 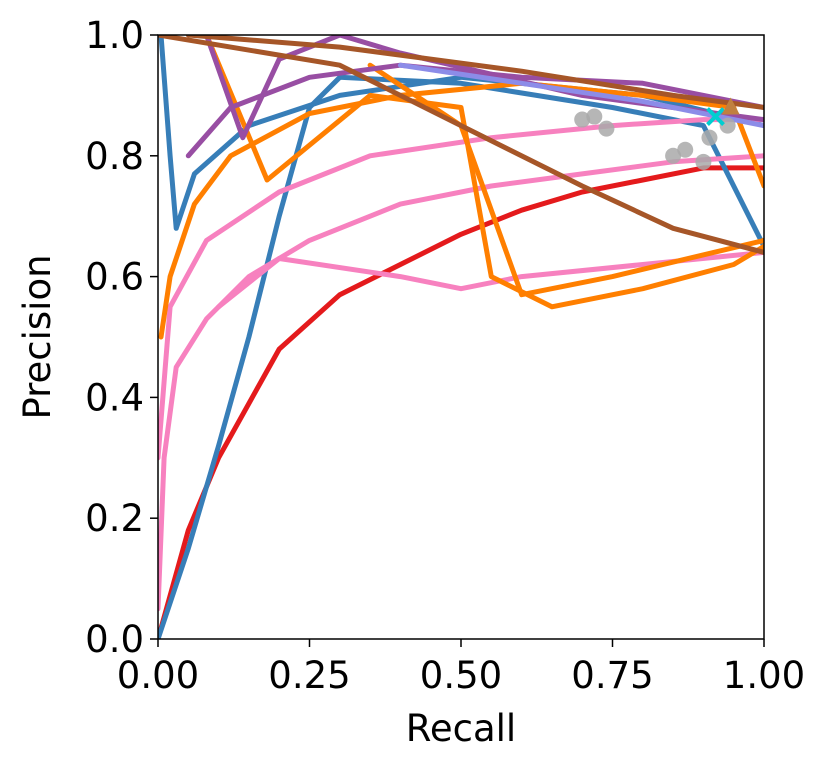 What do you see at coordinates (612, 675) in the screenshot?
I see `x-tick-label: 0.75` at bounding box center [612, 675].